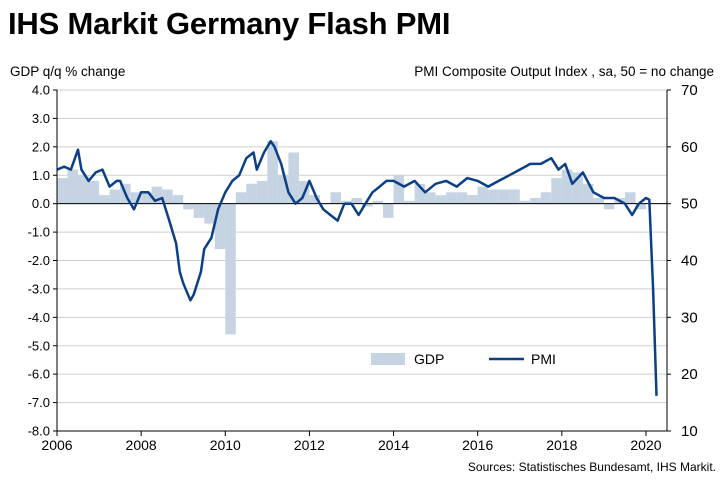 This screenshot has width=726, height=485. What do you see at coordinates (41, 203) in the screenshot?
I see `left-tick-label: 0.0` at bounding box center [41, 203].